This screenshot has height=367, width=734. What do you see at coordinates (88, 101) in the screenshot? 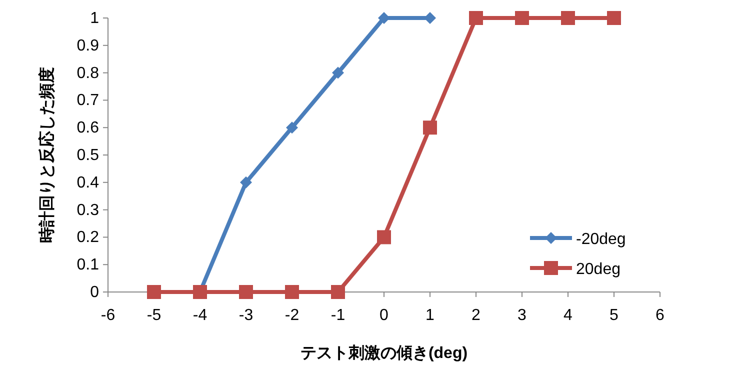
I see `y-tick-label: 0.7` at bounding box center [88, 101].